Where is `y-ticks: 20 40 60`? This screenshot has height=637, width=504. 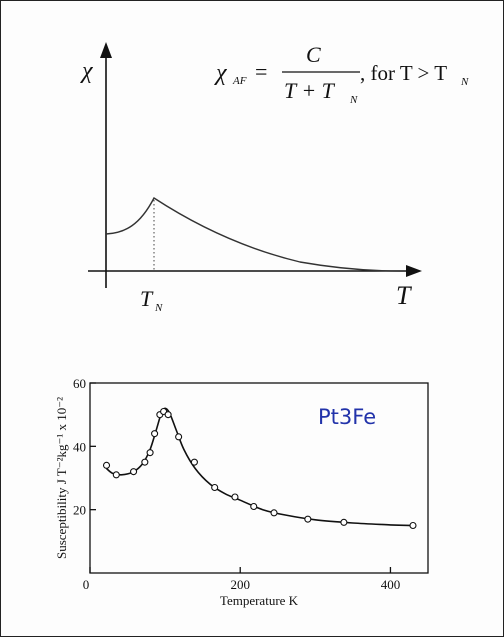
y-ticks: 20 40 60 is located at coordinates (84, 447).